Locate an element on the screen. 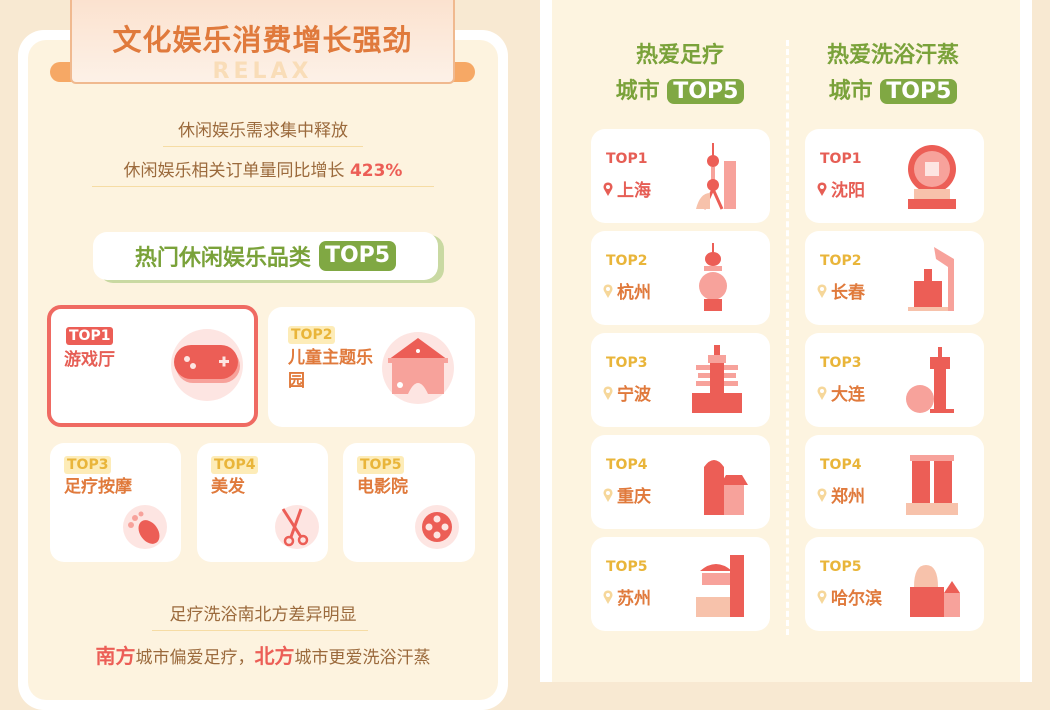  pagoda-icon is located at coordinates (713, 277).